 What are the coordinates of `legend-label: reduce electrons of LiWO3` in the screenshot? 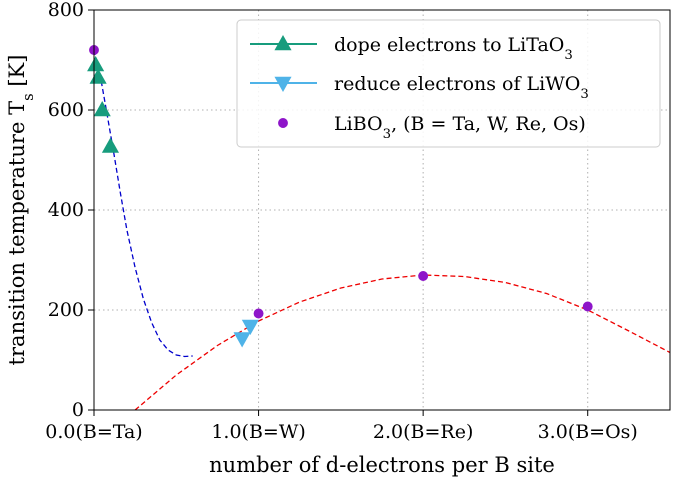 It's located at (461, 87).